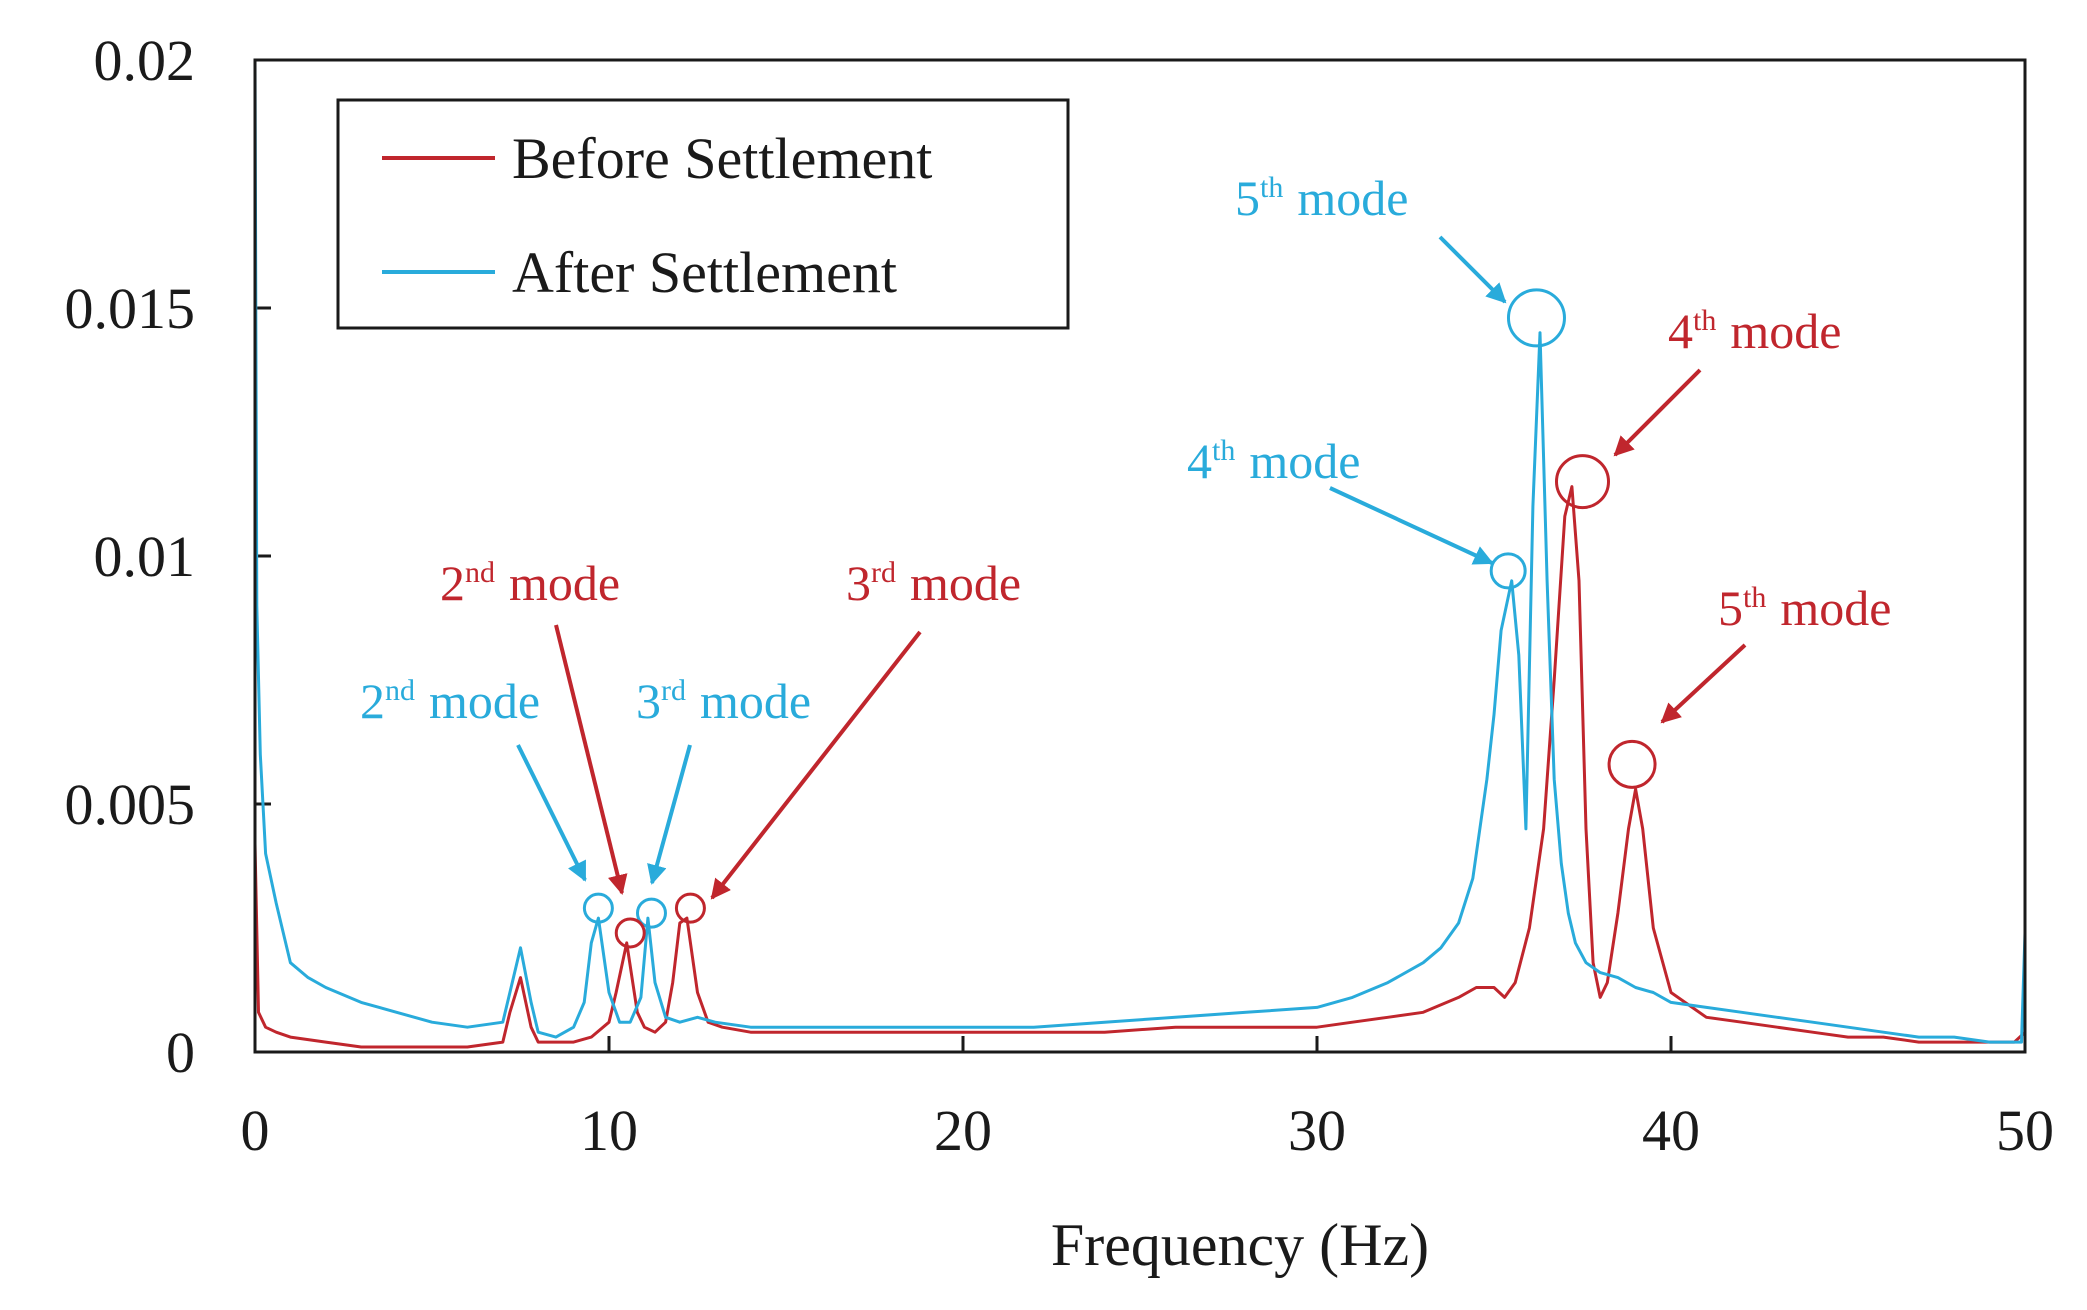  I want to click on x-tick-label: 0, so click(255, 1130).